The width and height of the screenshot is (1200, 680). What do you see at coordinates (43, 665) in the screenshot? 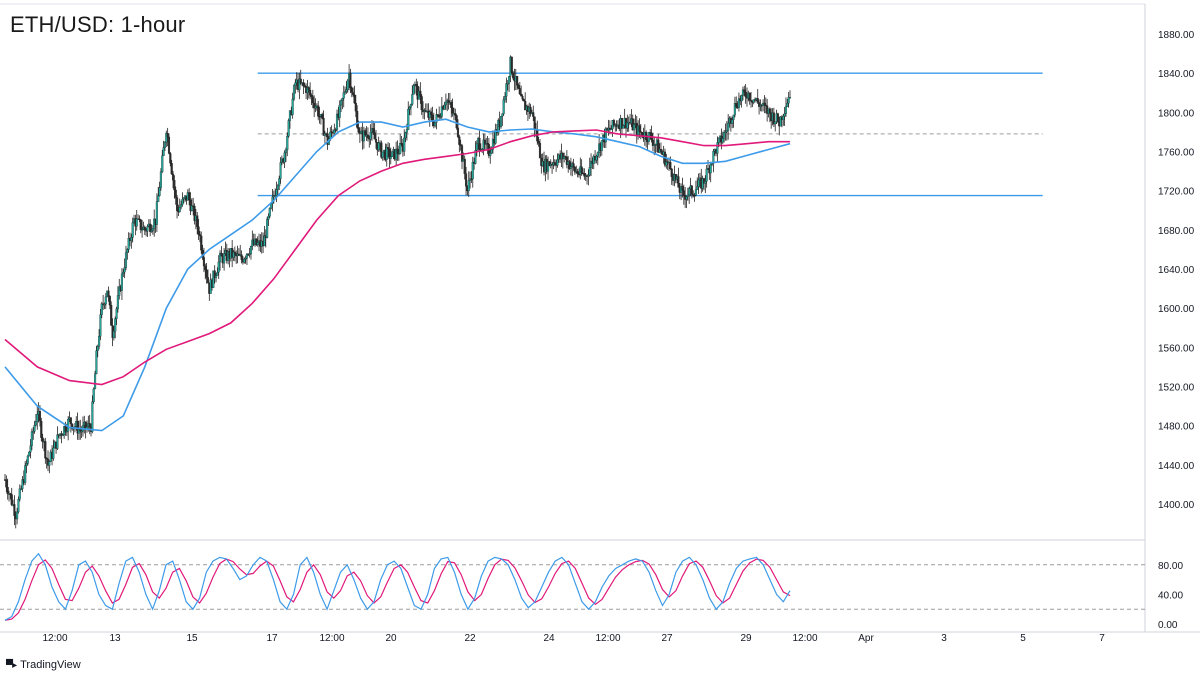
I see `tradingview-branding: ▀▸ TradingView` at bounding box center [43, 665].